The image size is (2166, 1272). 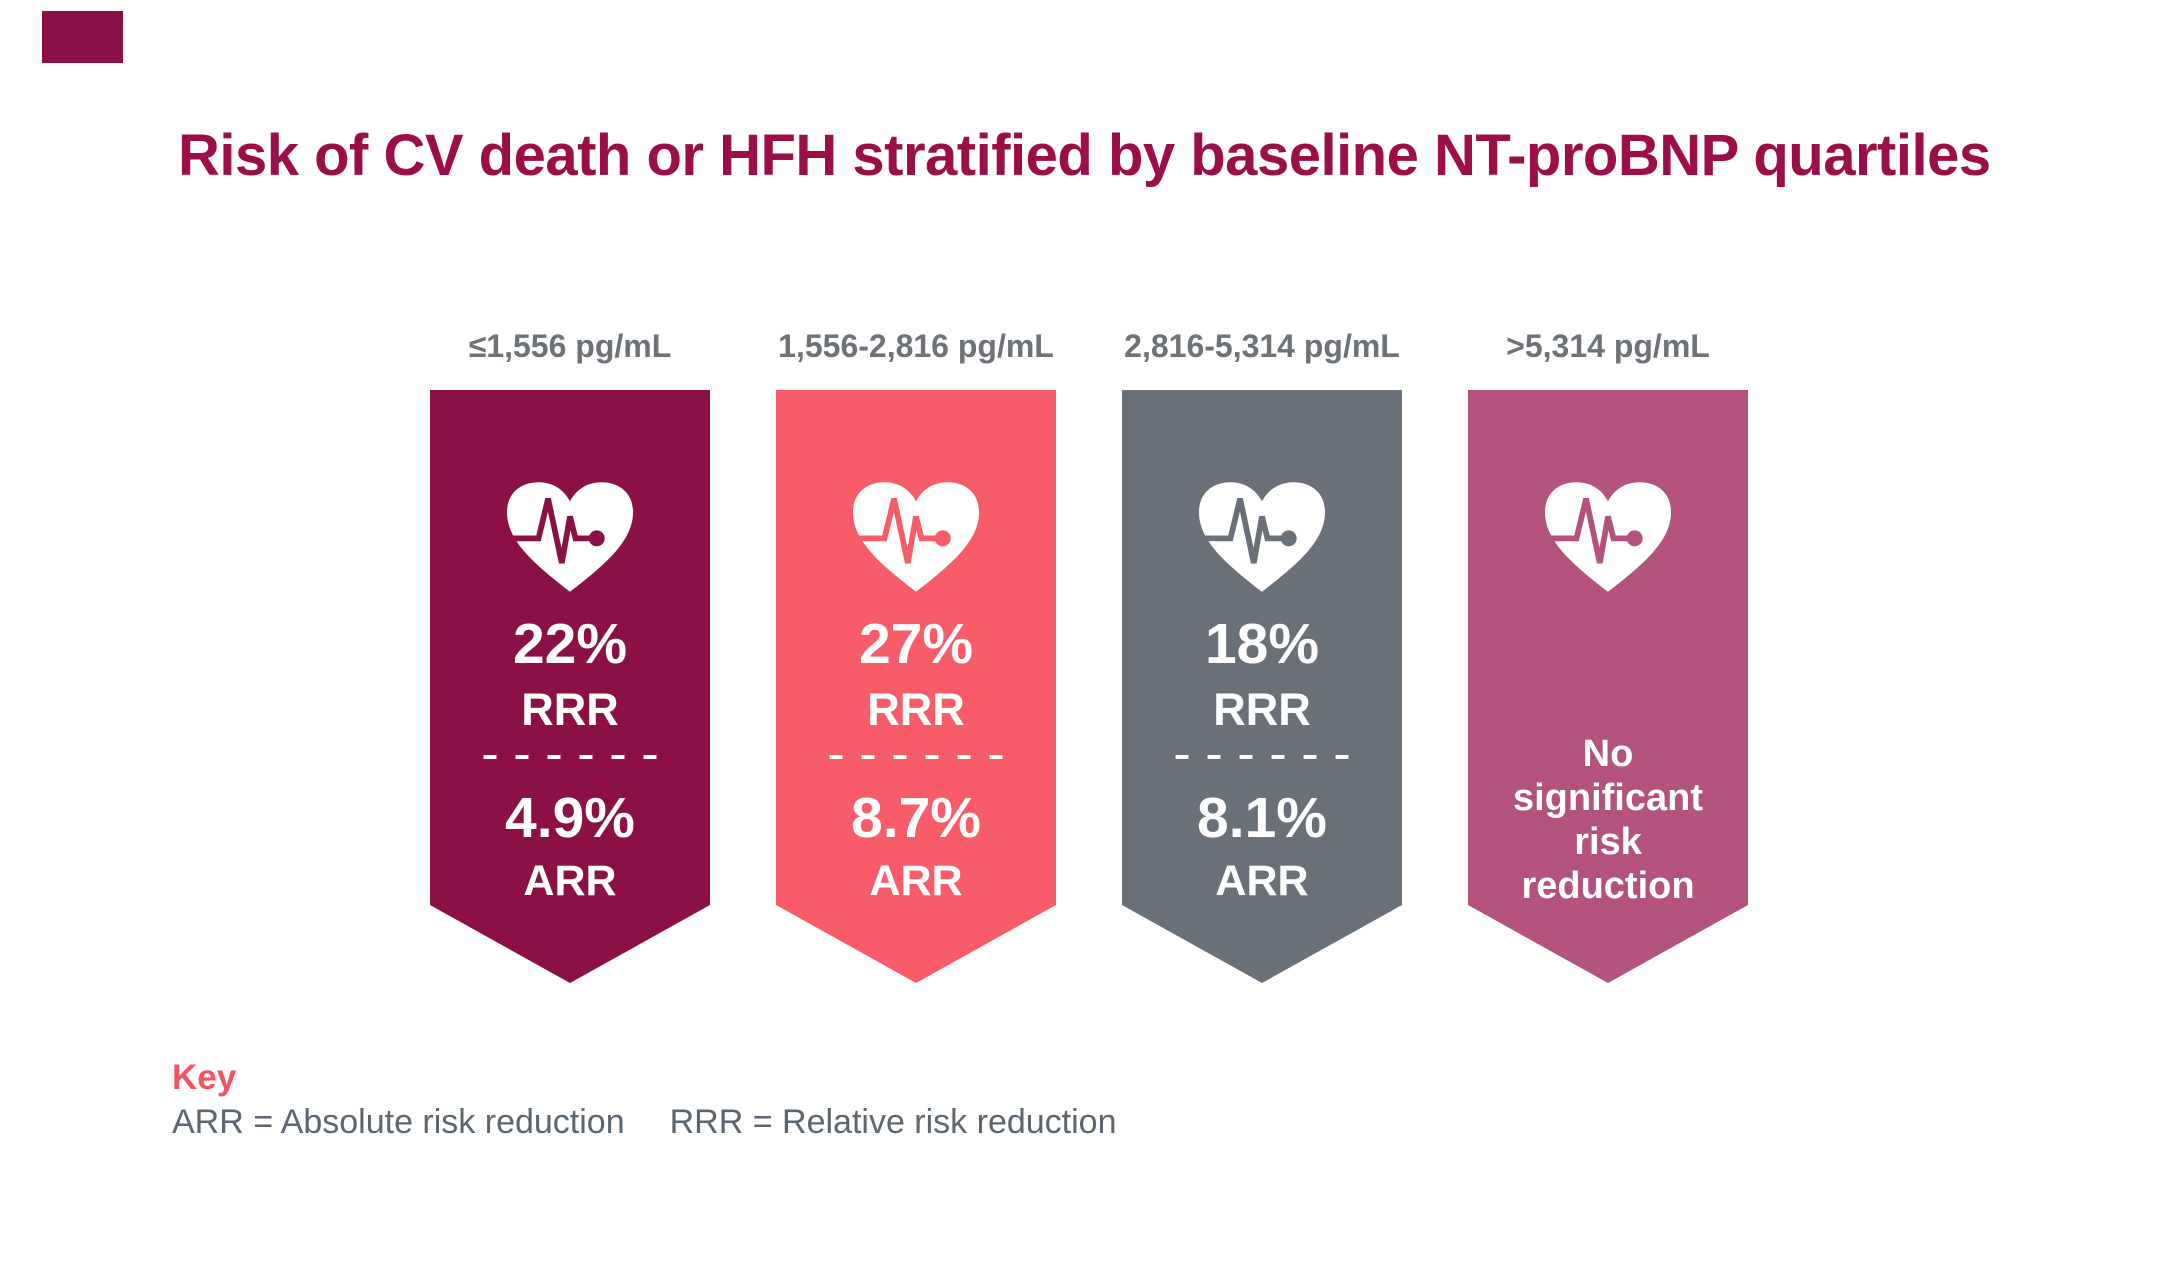 What do you see at coordinates (893, 1122) in the screenshot?
I see `key-definition-rrr: RRR = Relative risk reduction` at bounding box center [893, 1122].